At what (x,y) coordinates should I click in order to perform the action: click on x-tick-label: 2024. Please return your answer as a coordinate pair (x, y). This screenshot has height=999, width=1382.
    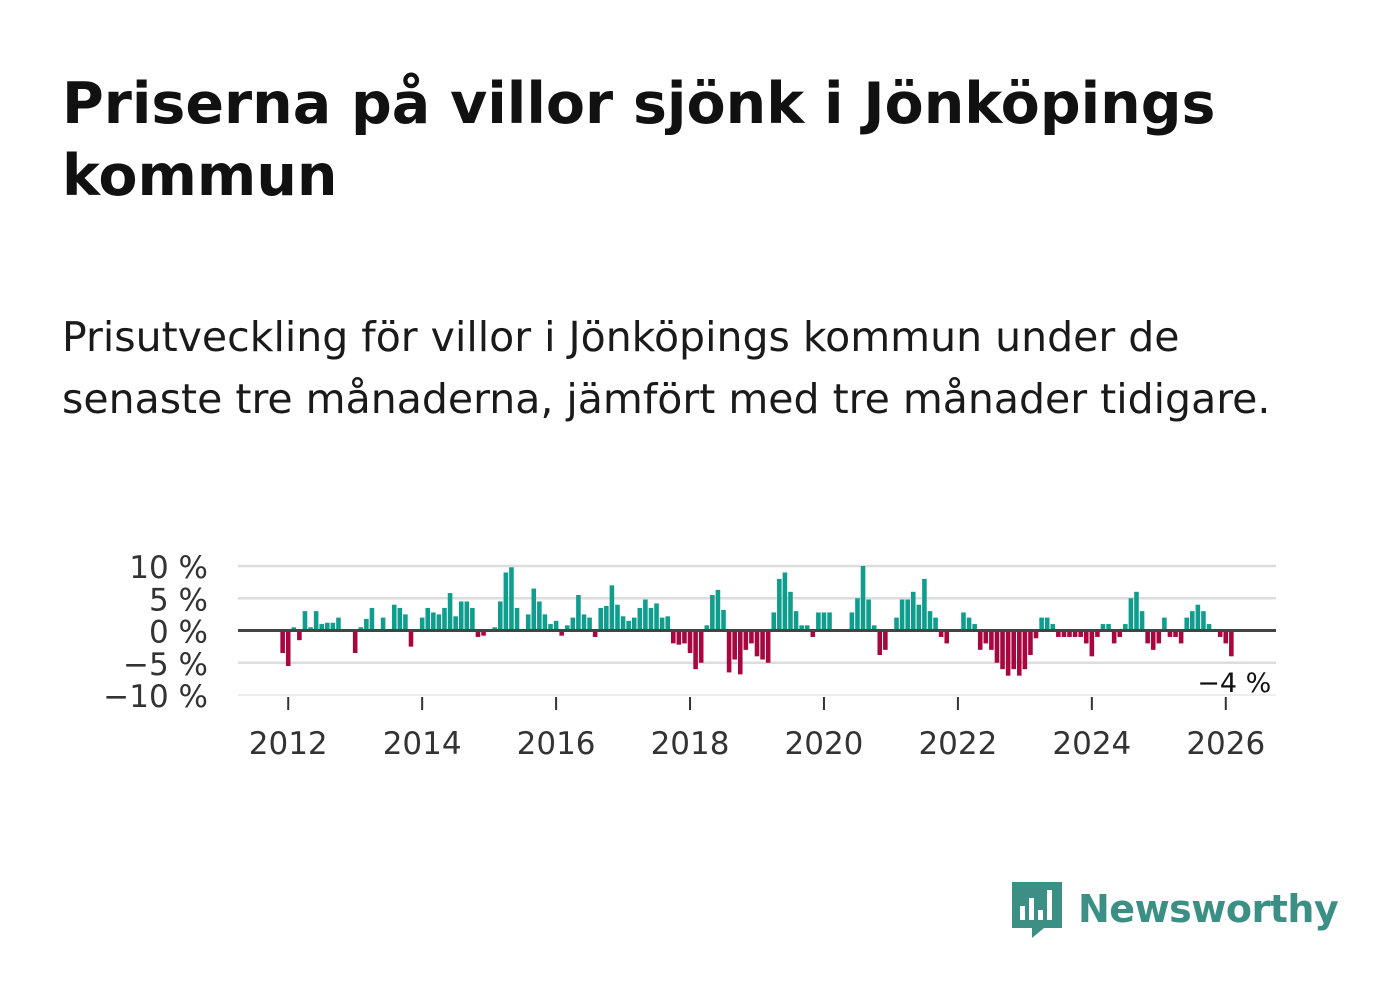
    Looking at the image, I should click on (1091, 744).